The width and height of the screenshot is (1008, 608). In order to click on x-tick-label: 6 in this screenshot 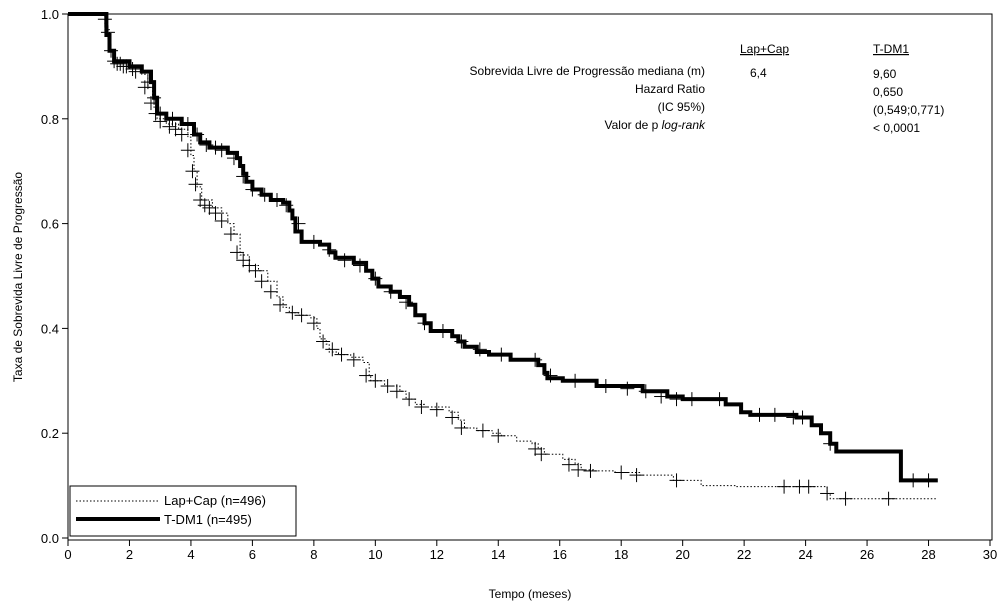, I will do `click(252, 554)`.